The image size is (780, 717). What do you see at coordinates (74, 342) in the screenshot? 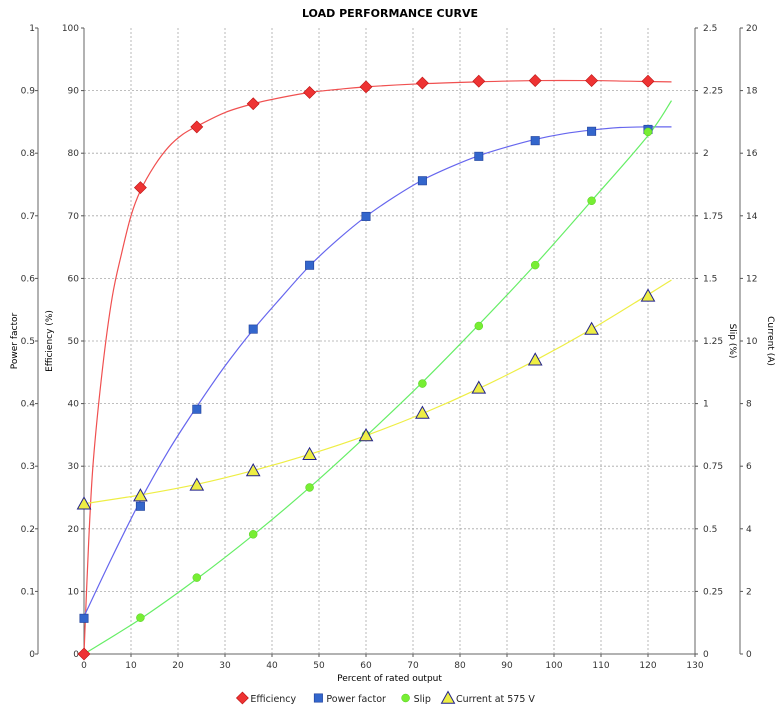
I see `efficiency-tick-label: 50` at bounding box center [74, 342].